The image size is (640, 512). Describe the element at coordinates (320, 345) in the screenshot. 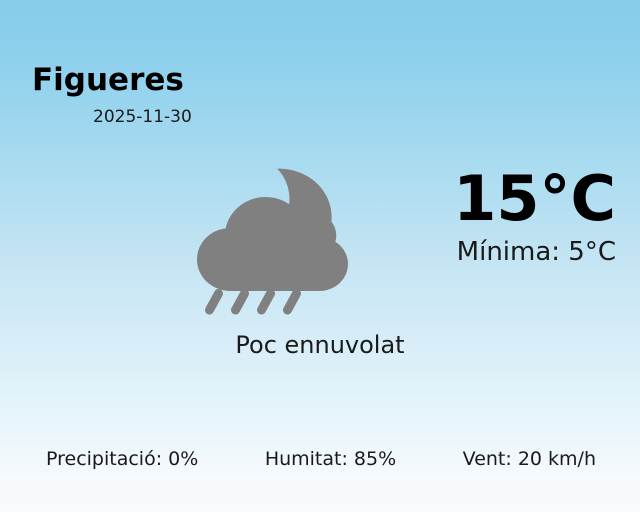

I see `condition-text: Poc ennuvolat` at that location.